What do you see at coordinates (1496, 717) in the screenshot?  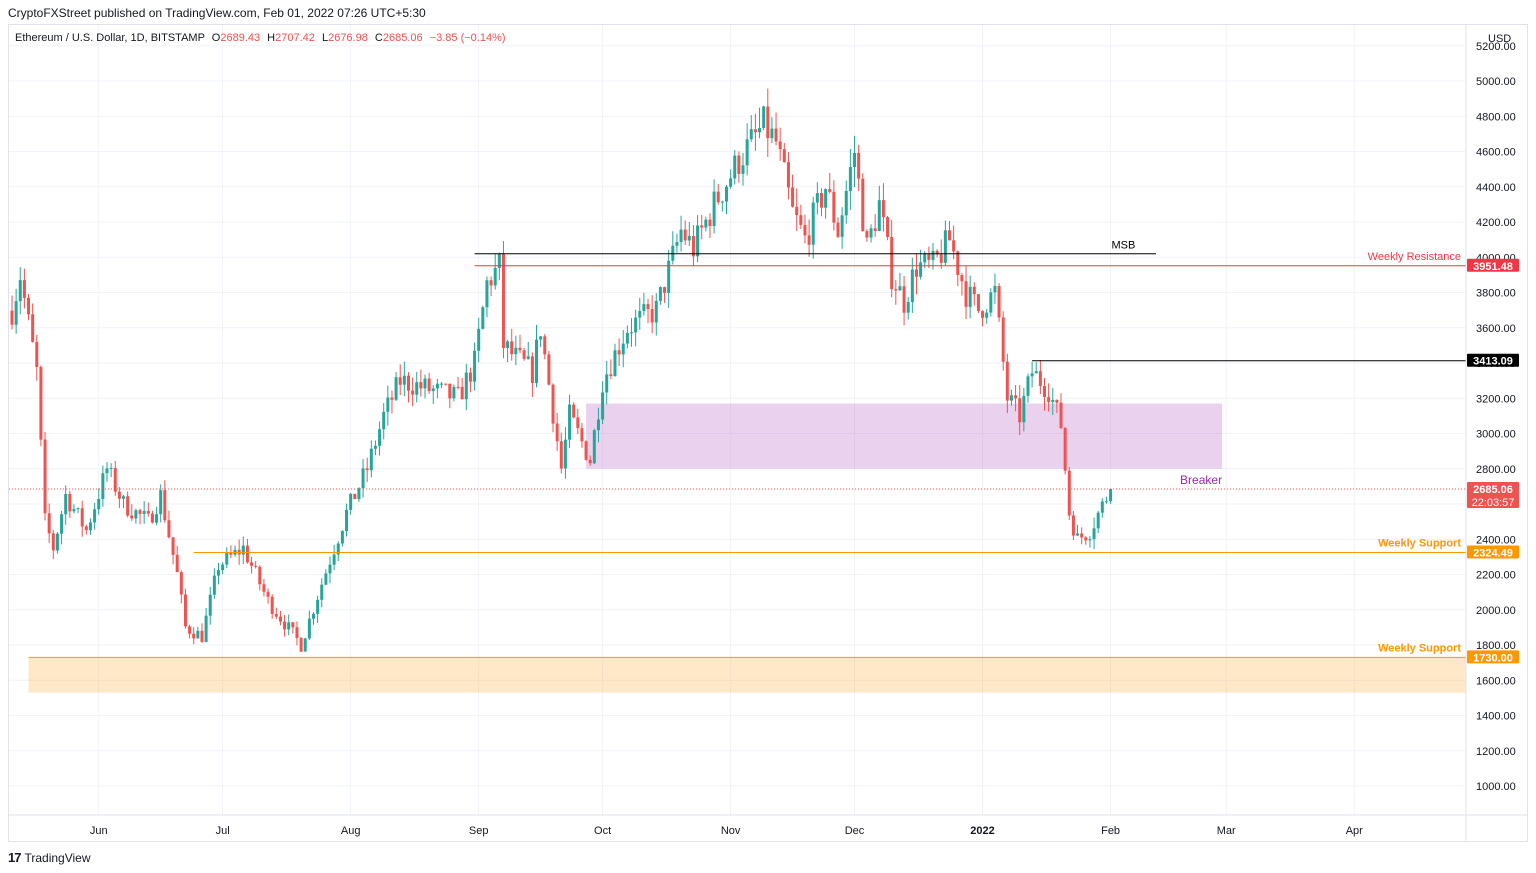 I see `y-tick-label: 1400.00` at bounding box center [1496, 717].